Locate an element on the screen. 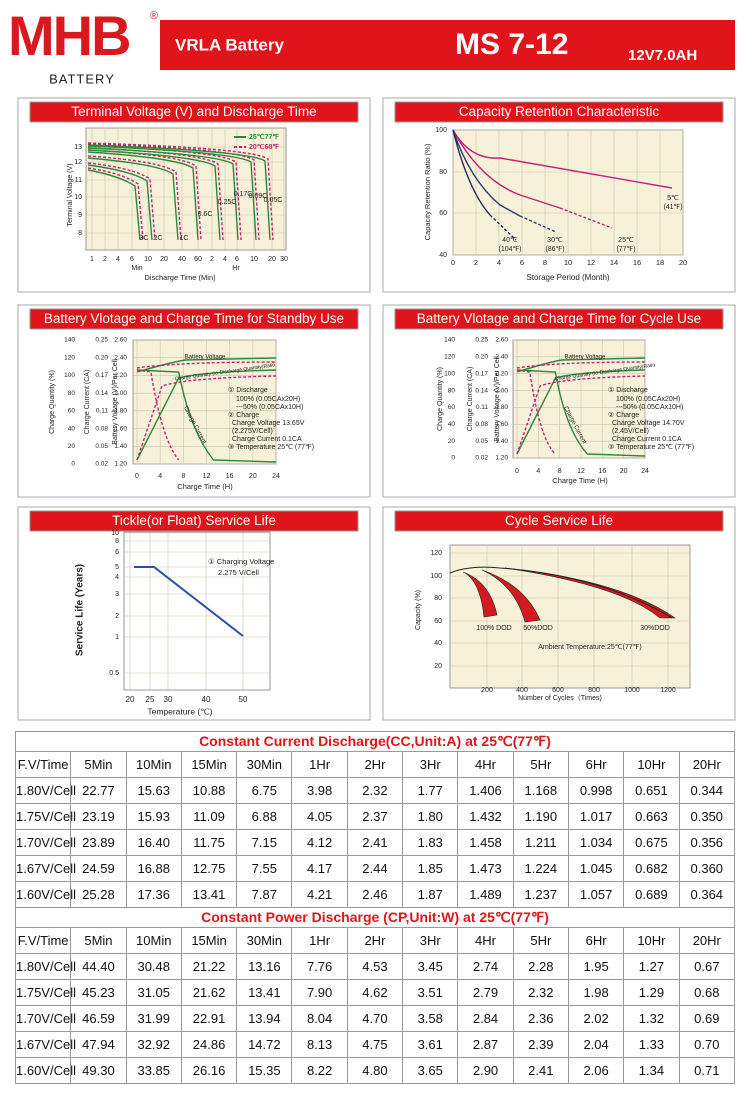  cell: 7.55 is located at coordinates (264, 868).